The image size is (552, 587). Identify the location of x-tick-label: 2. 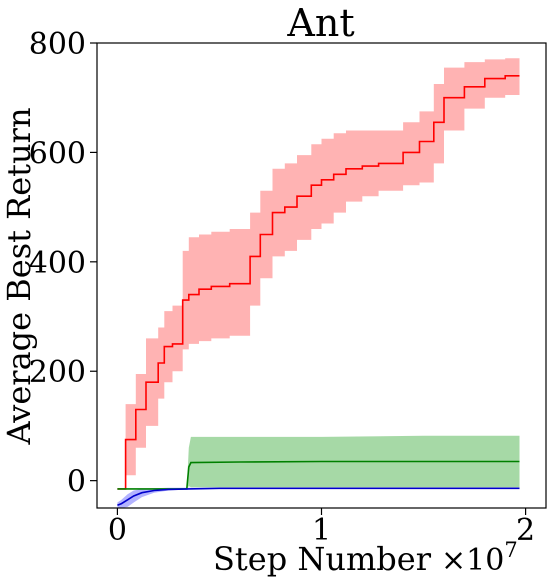
(525, 530).